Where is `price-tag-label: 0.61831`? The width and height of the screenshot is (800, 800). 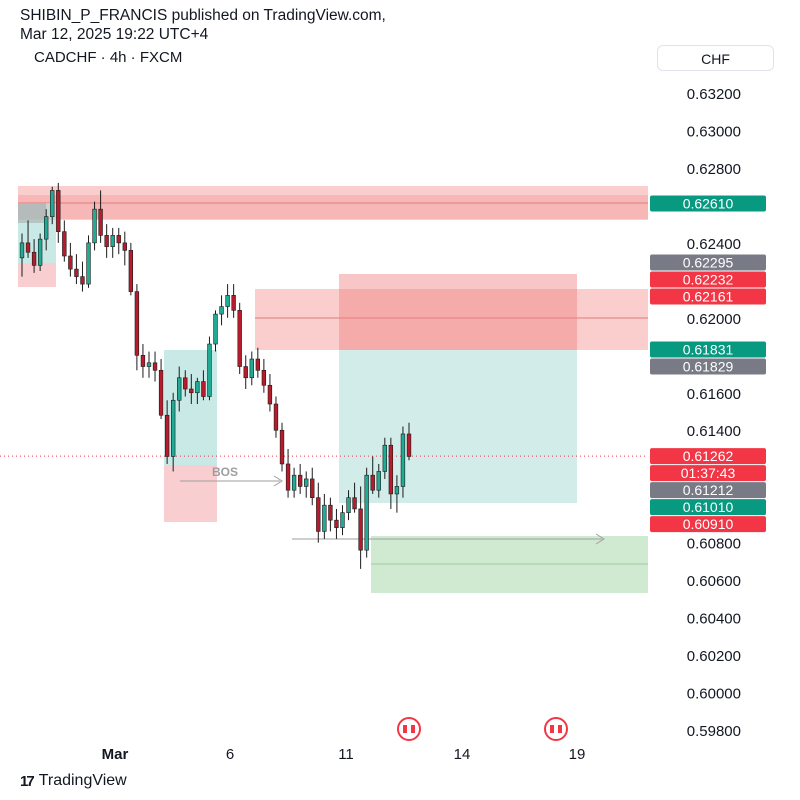
price-tag-label: 0.61831 is located at coordinates (708, 349).